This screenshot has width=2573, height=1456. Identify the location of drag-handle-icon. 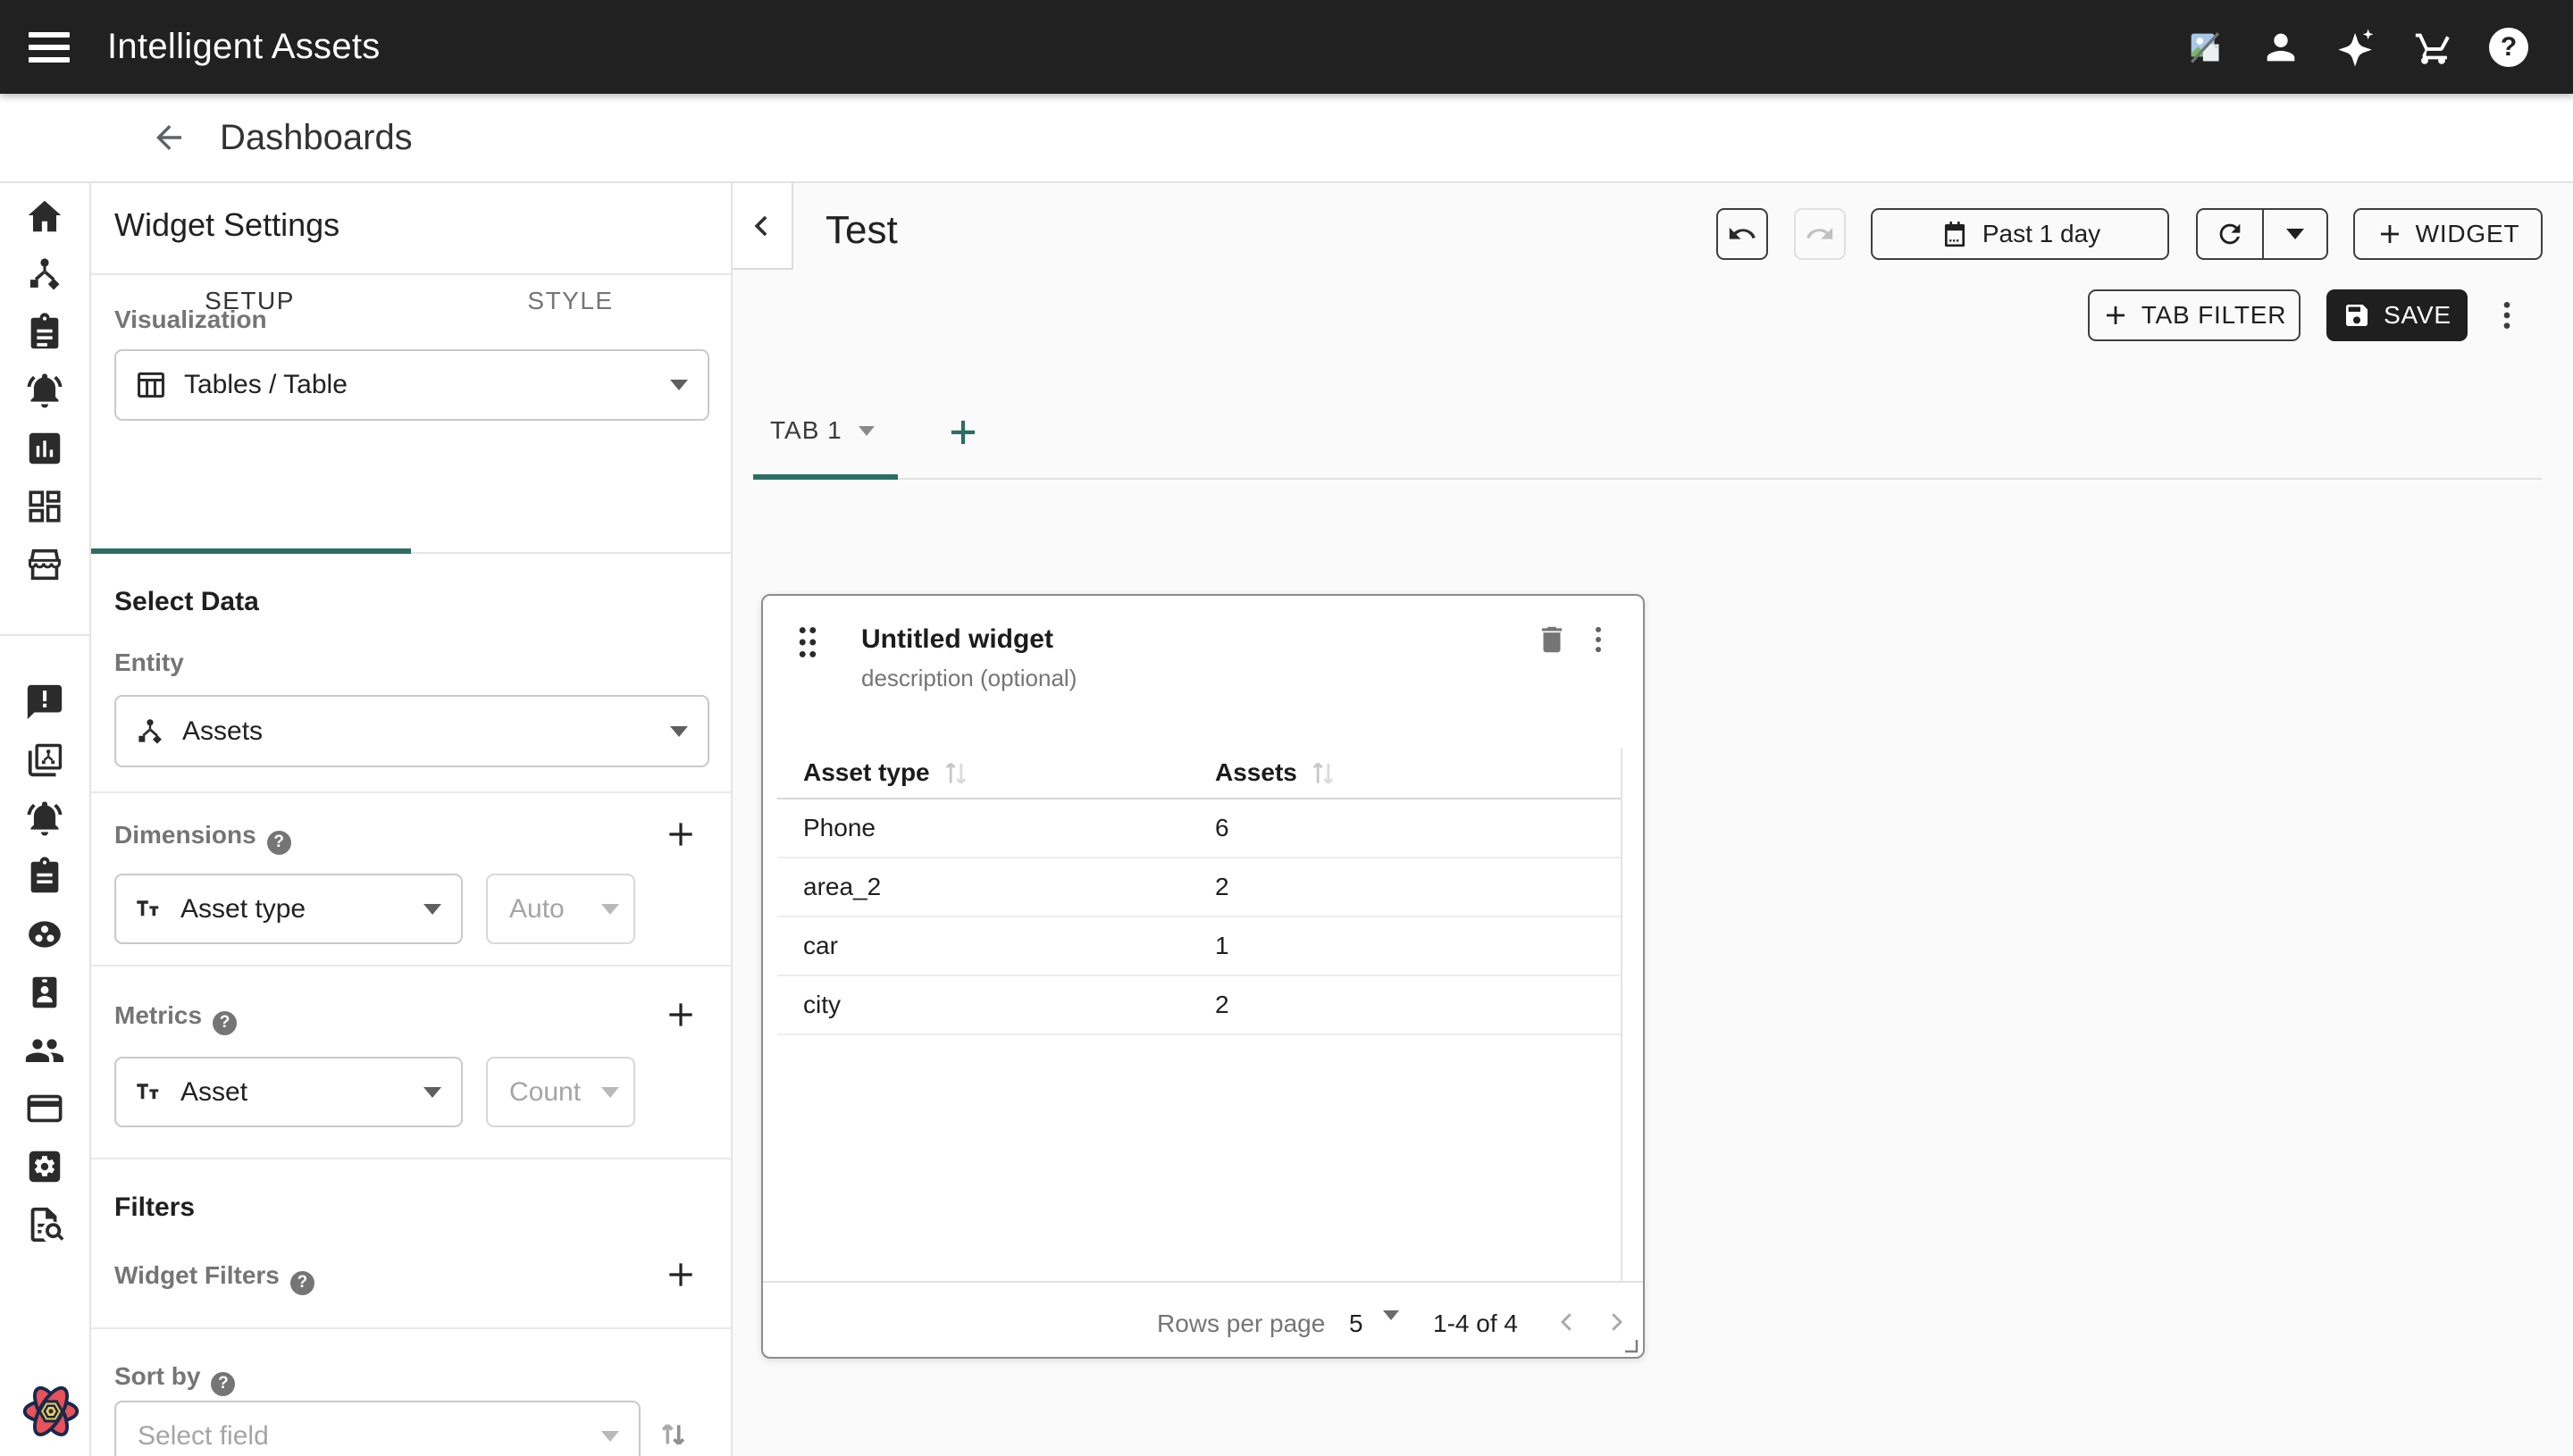
(807, 642).